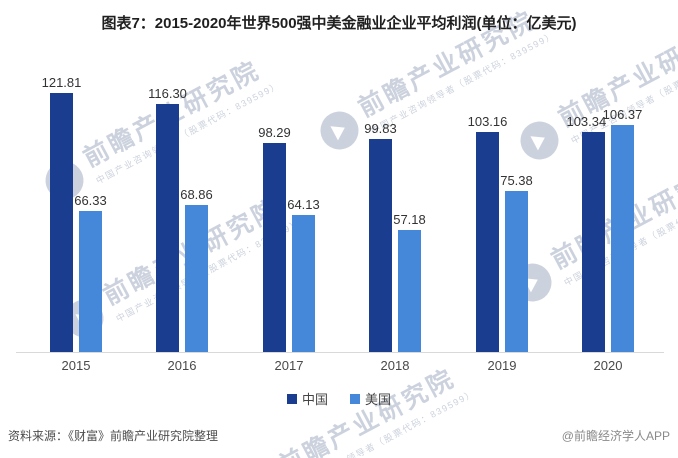 The image size is (678, 458). I want to click on bar-group-2016: 116.30 68.86, so click(180, 219).